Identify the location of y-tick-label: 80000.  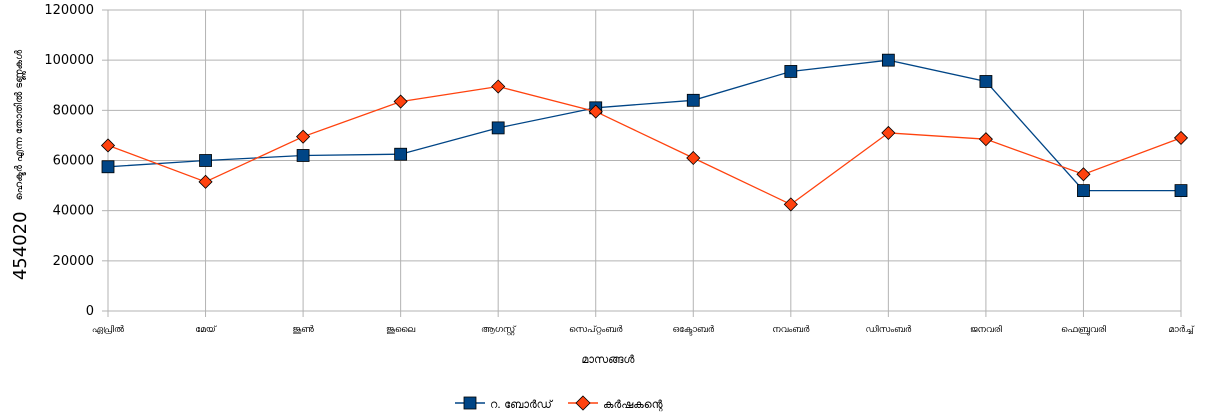
(73, 110).